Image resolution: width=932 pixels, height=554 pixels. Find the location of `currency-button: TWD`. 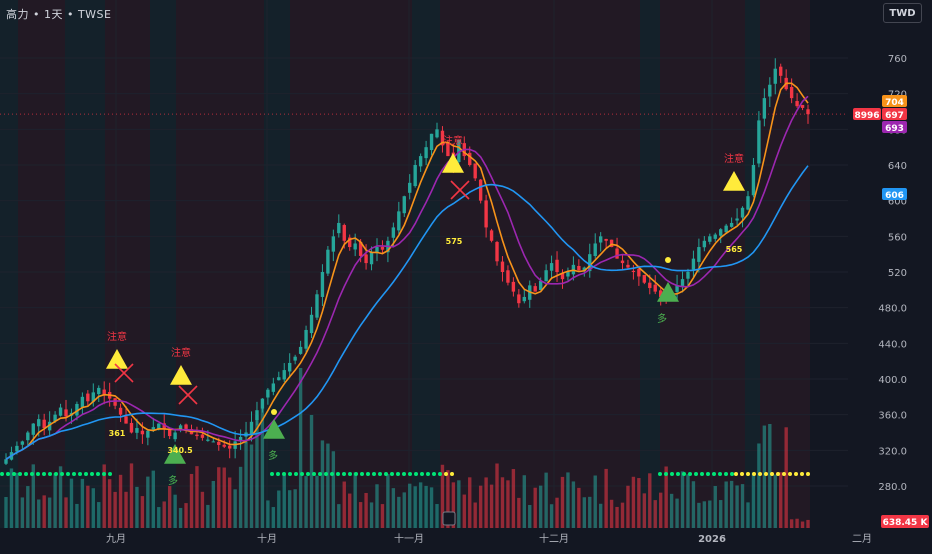

currency-button: TWD is located at coordinates (902, 13).